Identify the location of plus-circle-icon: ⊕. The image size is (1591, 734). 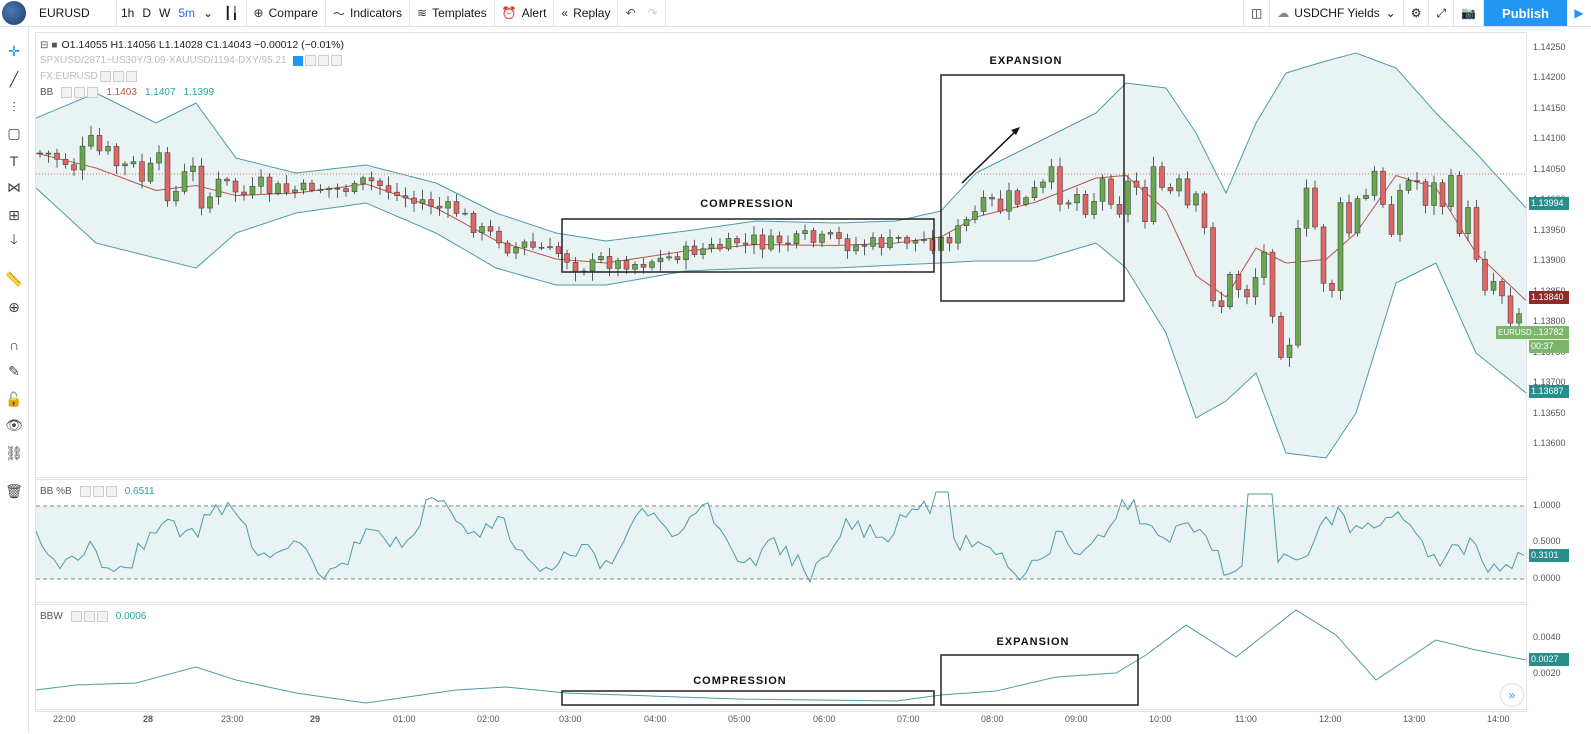
(258, 13).